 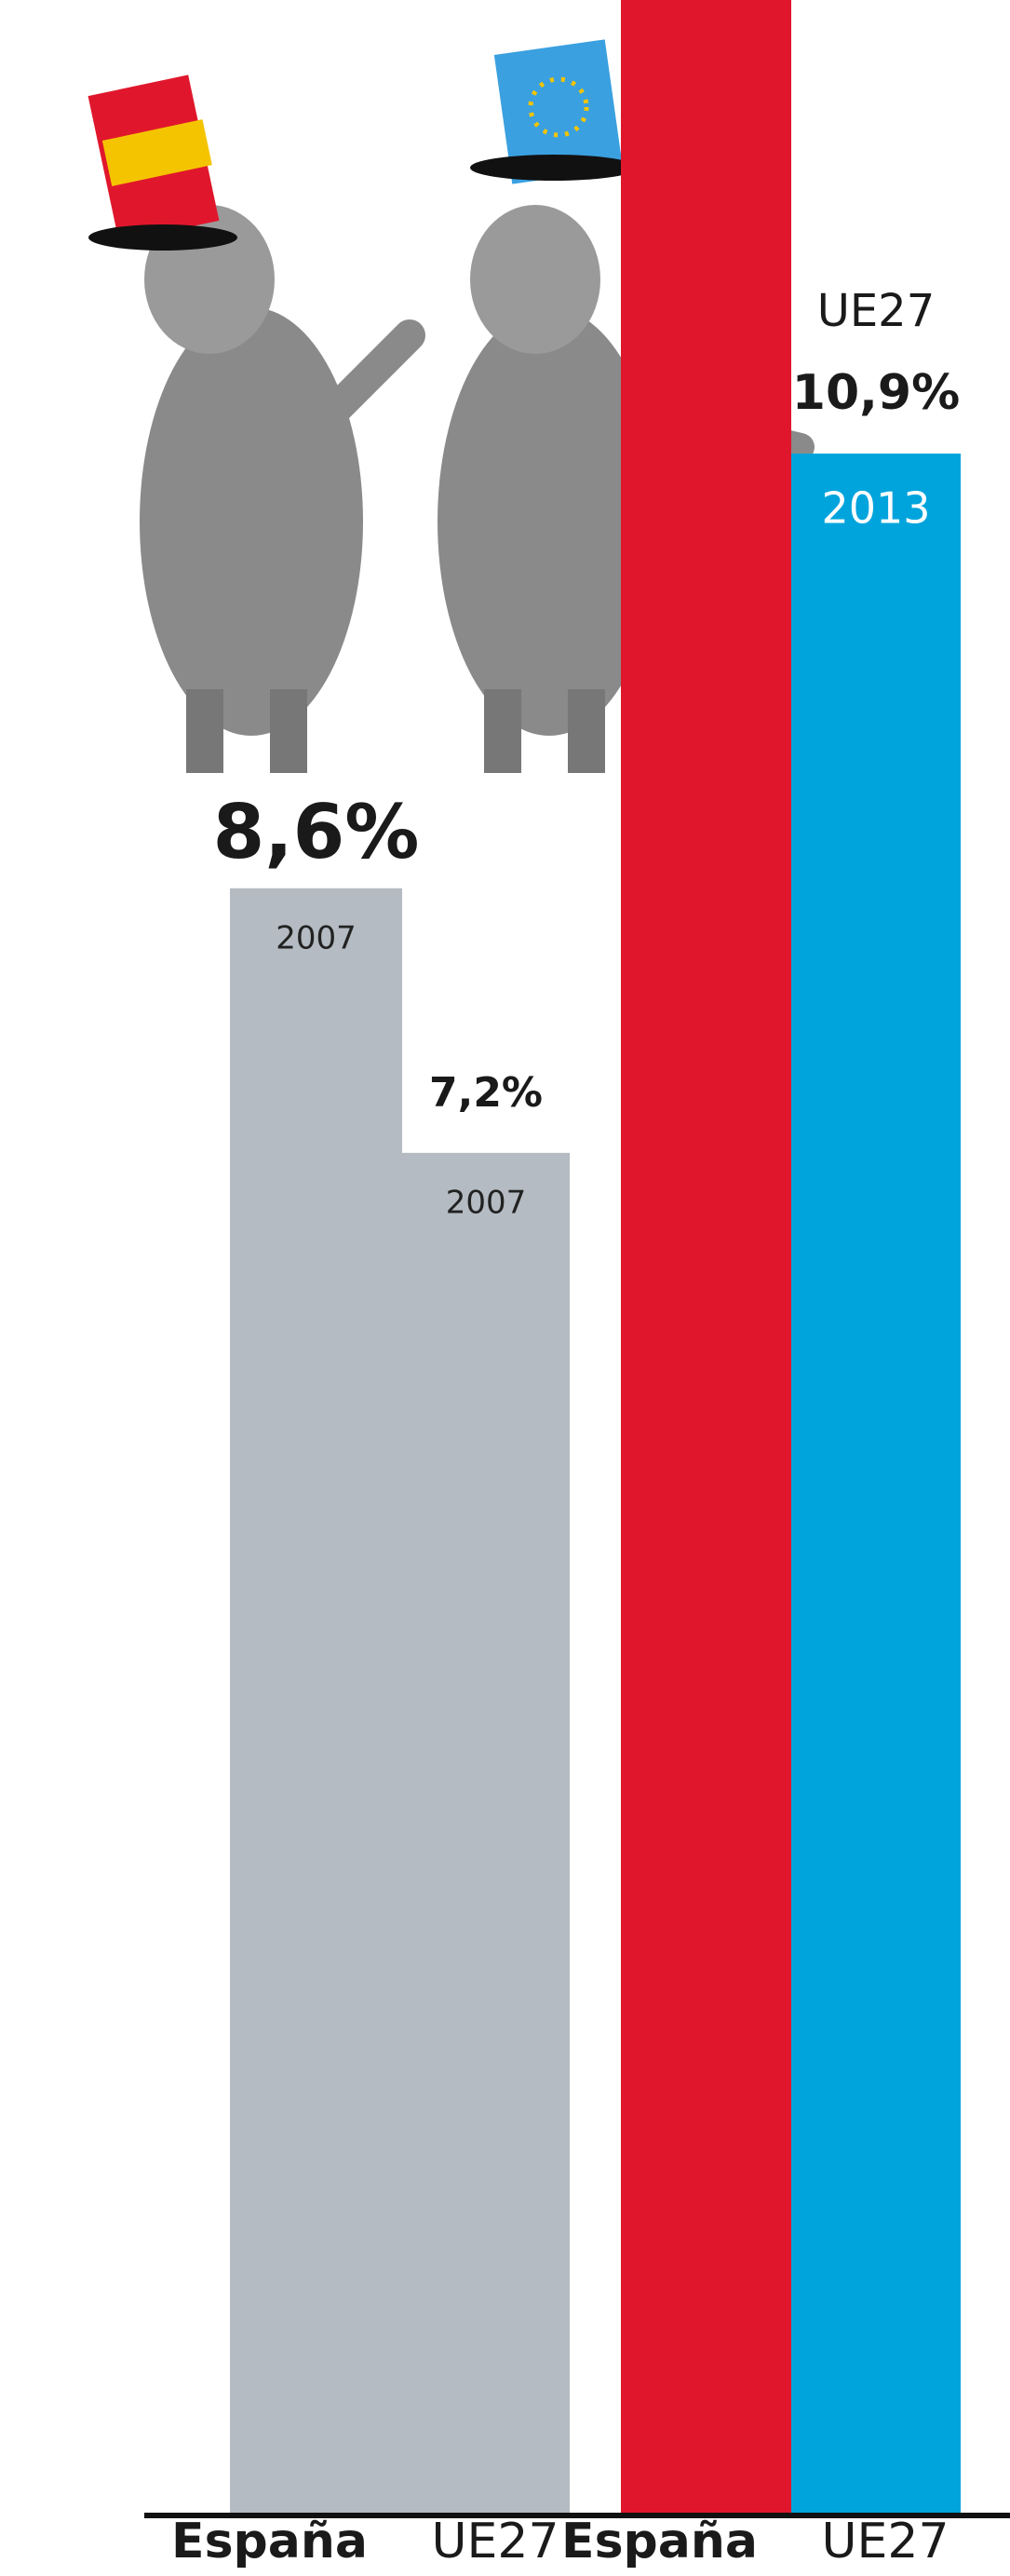 What do you see at coordinates (875, 508) in the screenshot?
I see `period-label: 2013` at bounding box center [875, 508].